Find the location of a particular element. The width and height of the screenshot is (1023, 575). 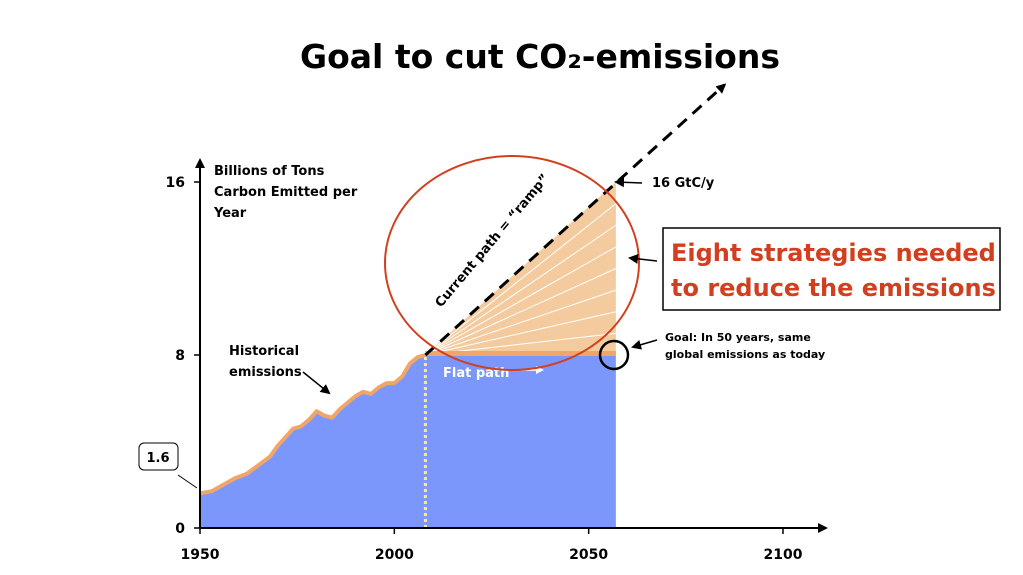

y-tick-label: 8 is located at coordinates (180, 356).